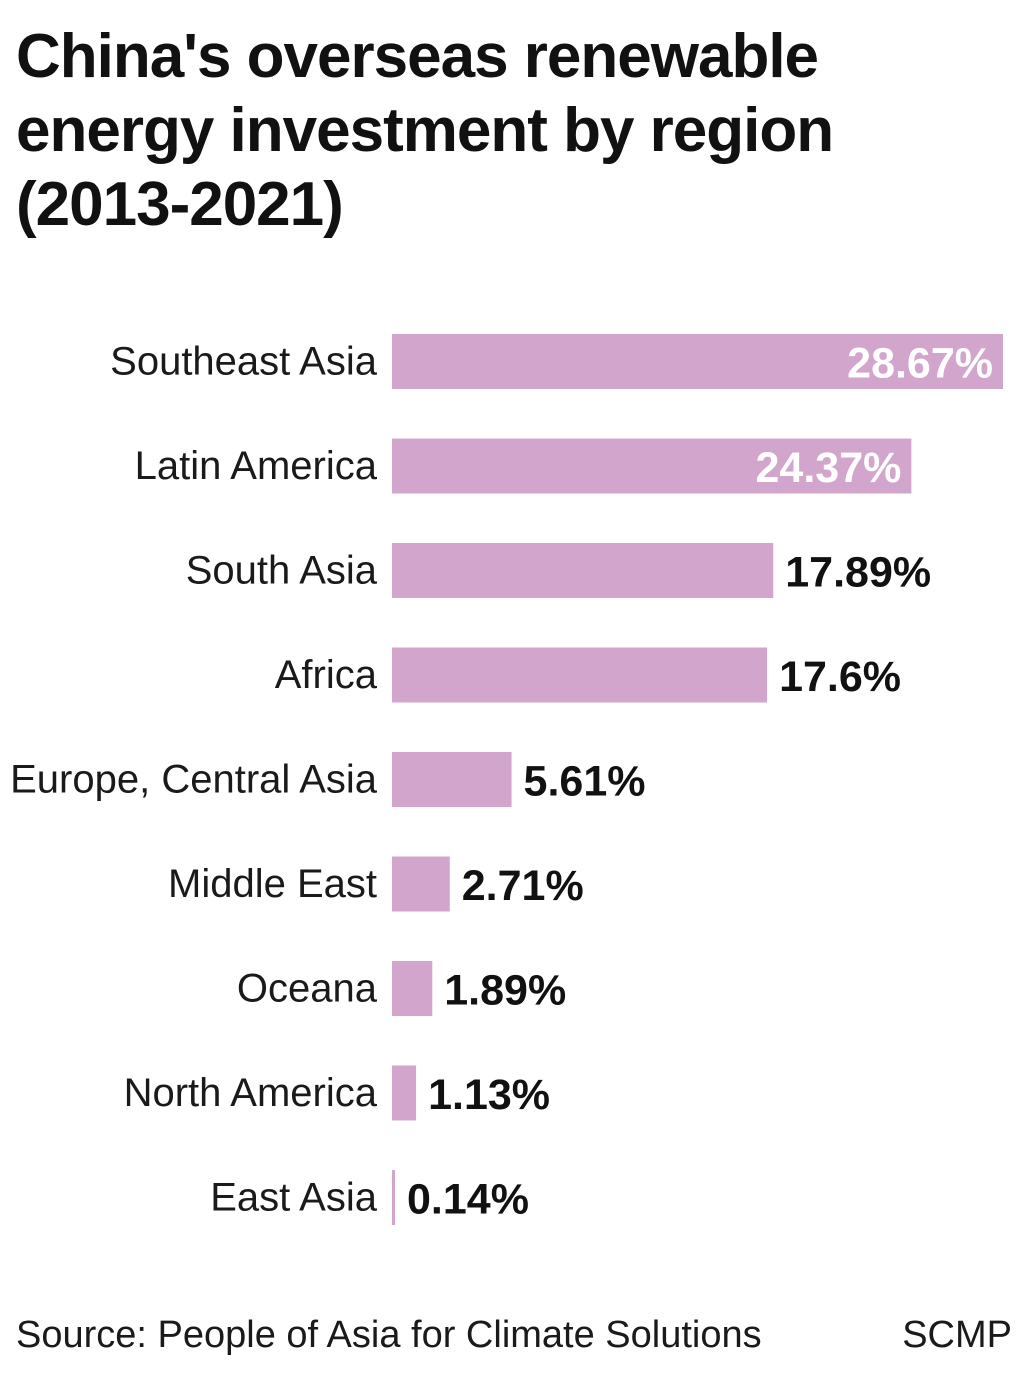 The image size is (1024, 1375). I want to click on bar-row: South Asia 17.89%, so click(558, 570).